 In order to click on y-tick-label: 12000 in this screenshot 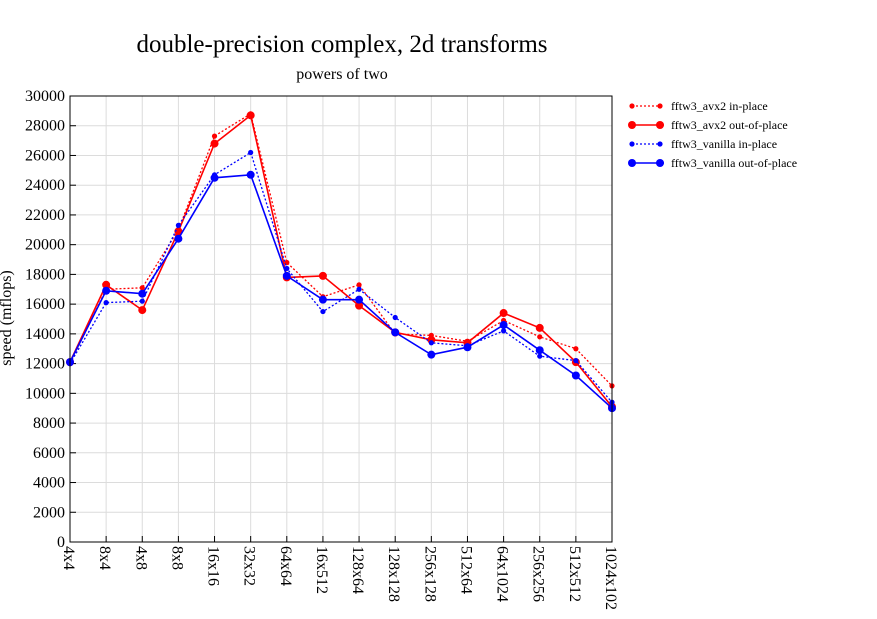, I will do `click(45, 364)`.